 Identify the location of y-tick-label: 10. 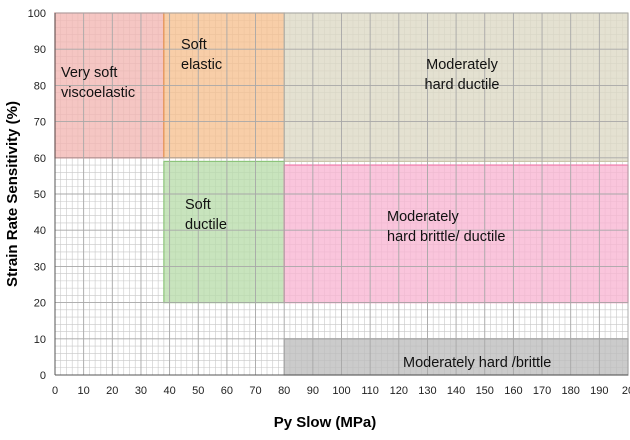
(40, 340).